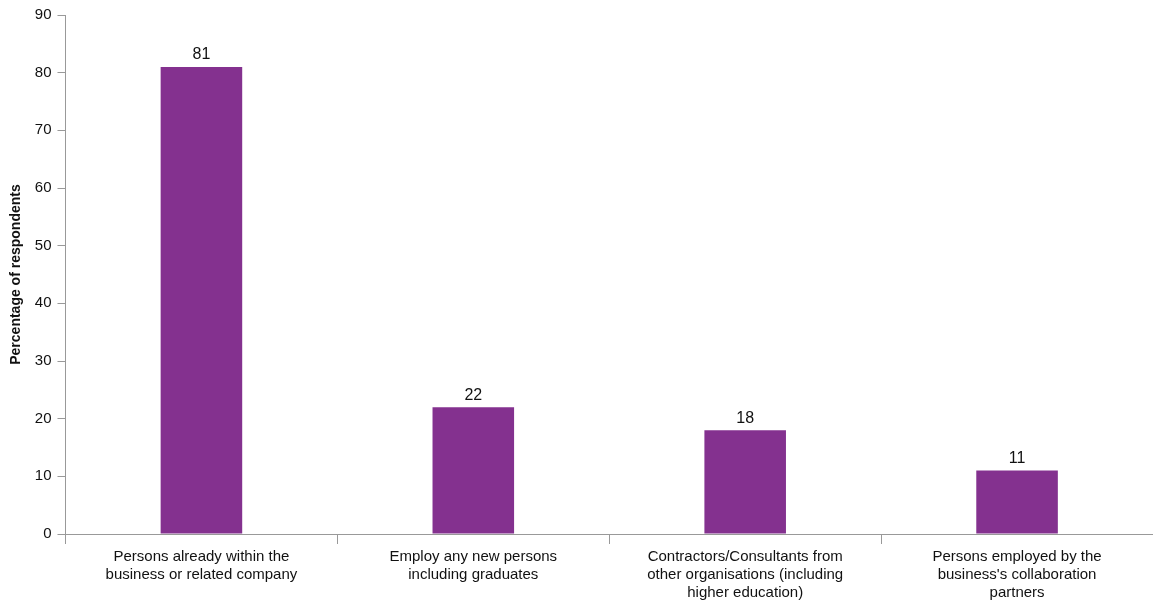  I want to click on y-tick-label: 30, so click(43, 360).